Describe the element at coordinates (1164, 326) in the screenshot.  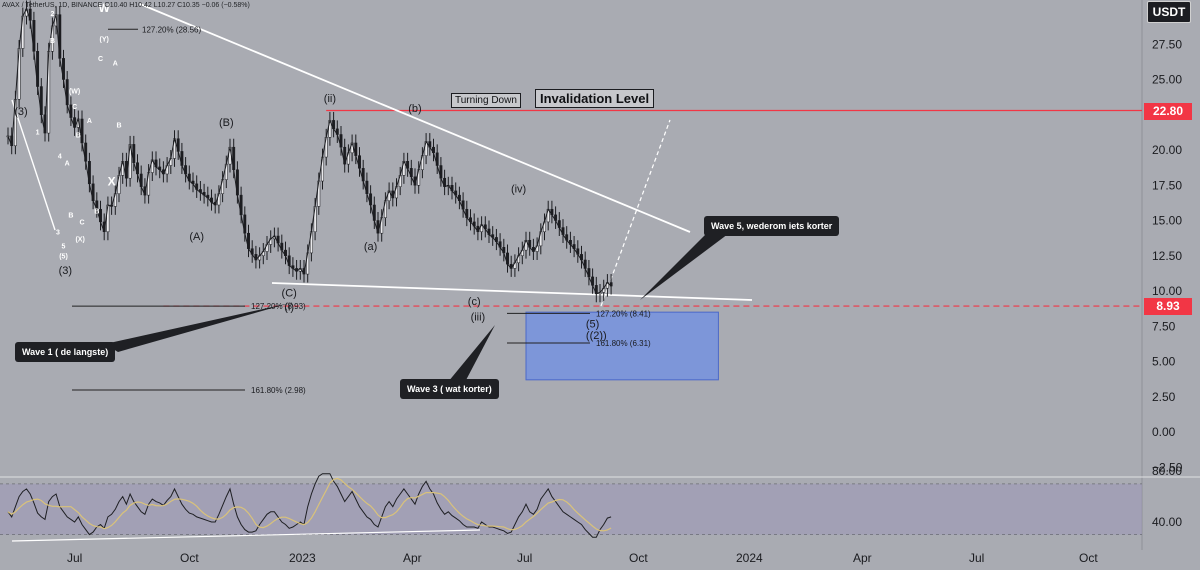
I see `y-tick-label: 7.50` at that location.